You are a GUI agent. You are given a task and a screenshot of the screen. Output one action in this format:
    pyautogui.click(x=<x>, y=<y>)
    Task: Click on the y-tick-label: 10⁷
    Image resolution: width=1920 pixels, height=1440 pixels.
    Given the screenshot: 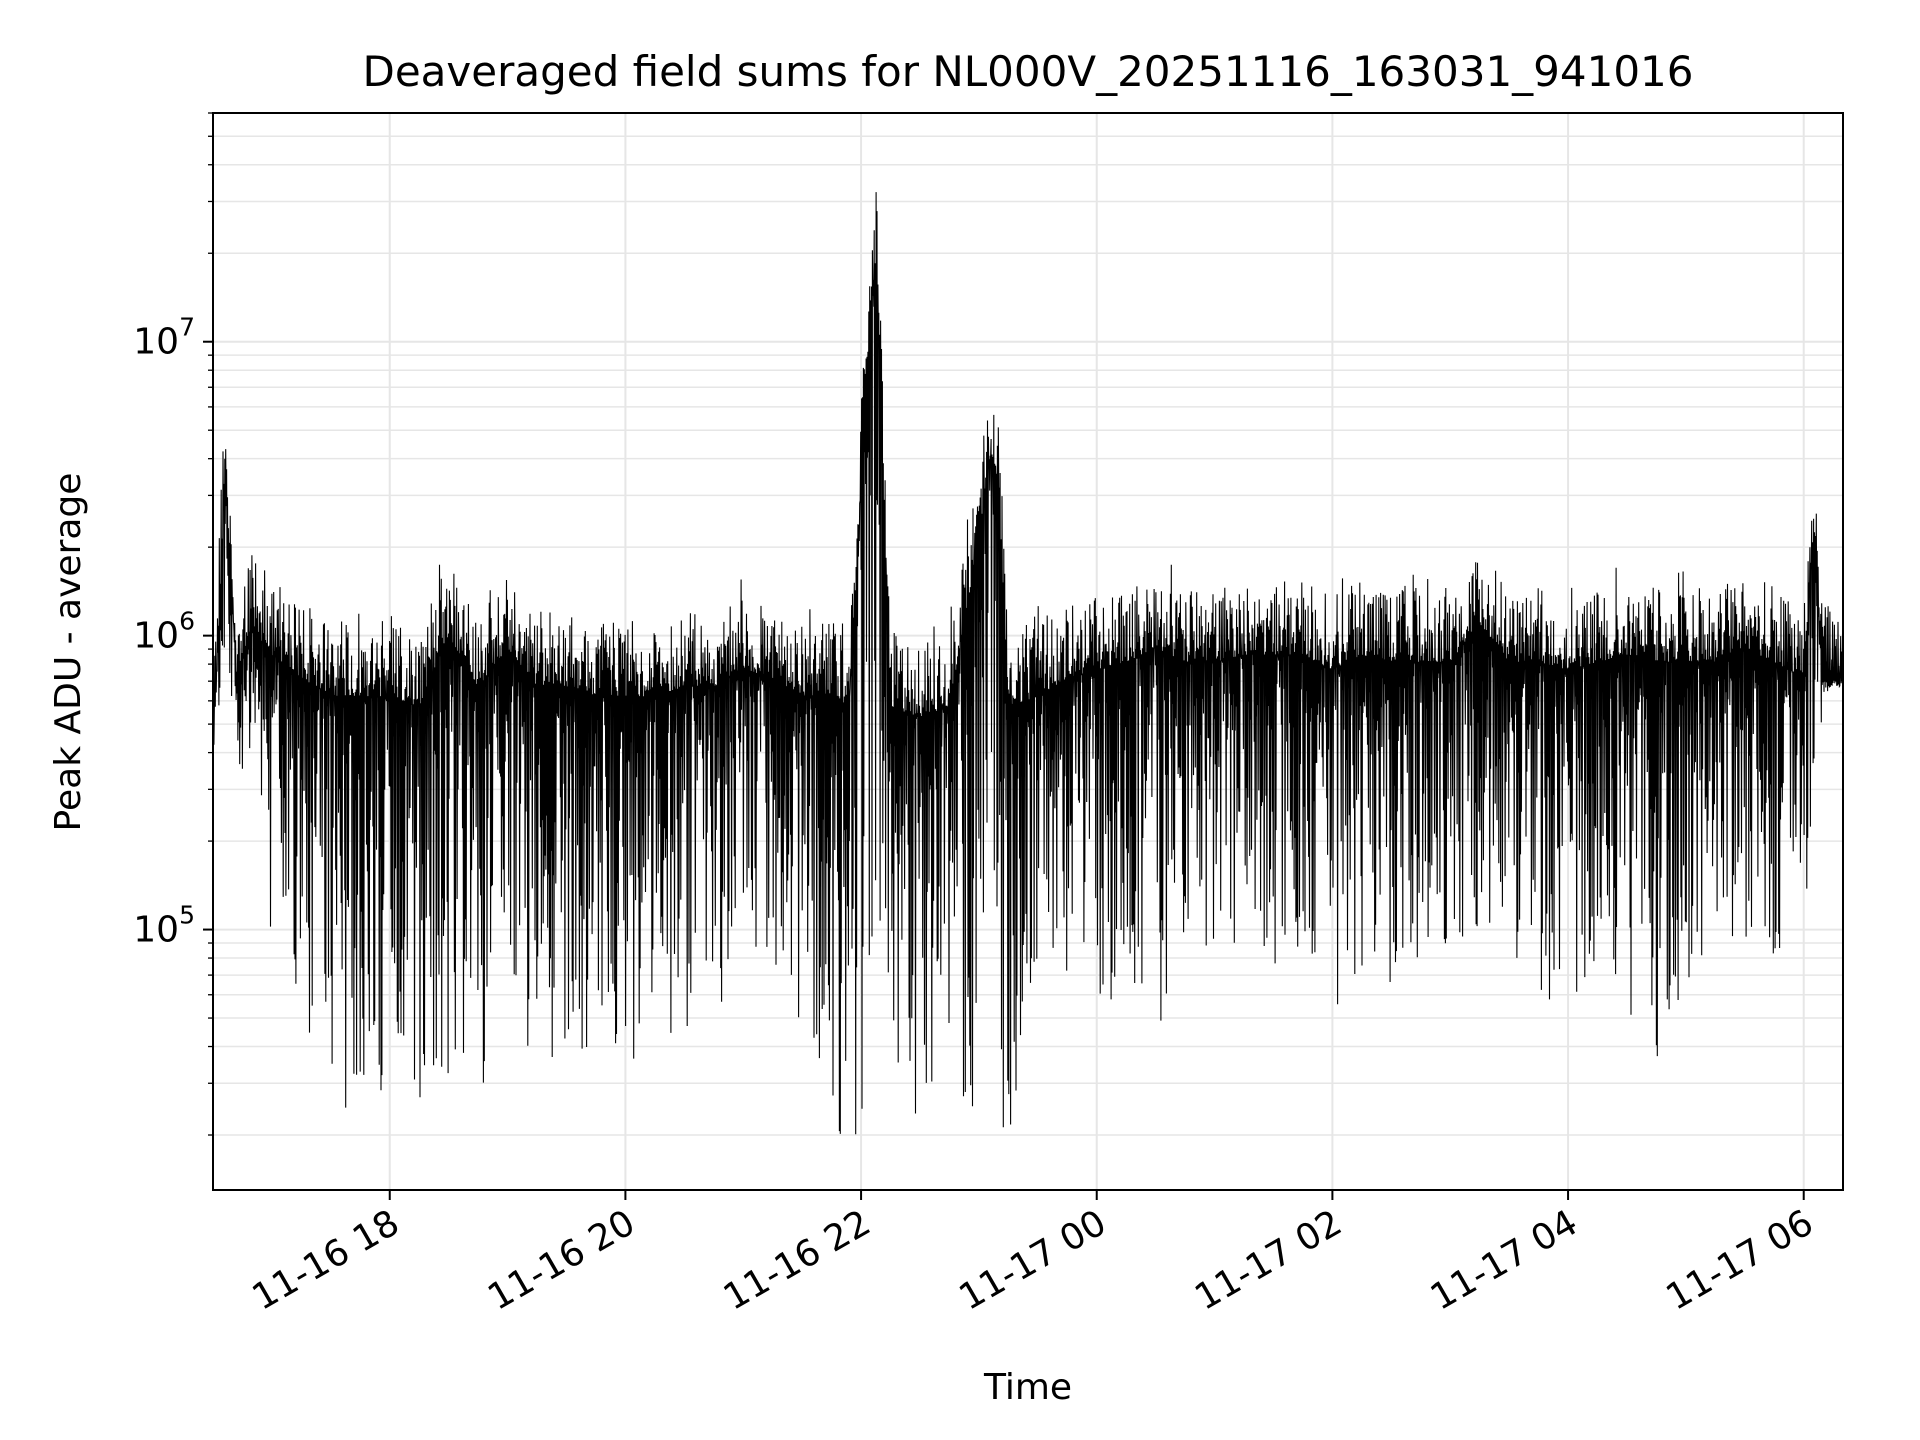 What is the action you would take?
    pyautogui.click(x=164, y=338)
    